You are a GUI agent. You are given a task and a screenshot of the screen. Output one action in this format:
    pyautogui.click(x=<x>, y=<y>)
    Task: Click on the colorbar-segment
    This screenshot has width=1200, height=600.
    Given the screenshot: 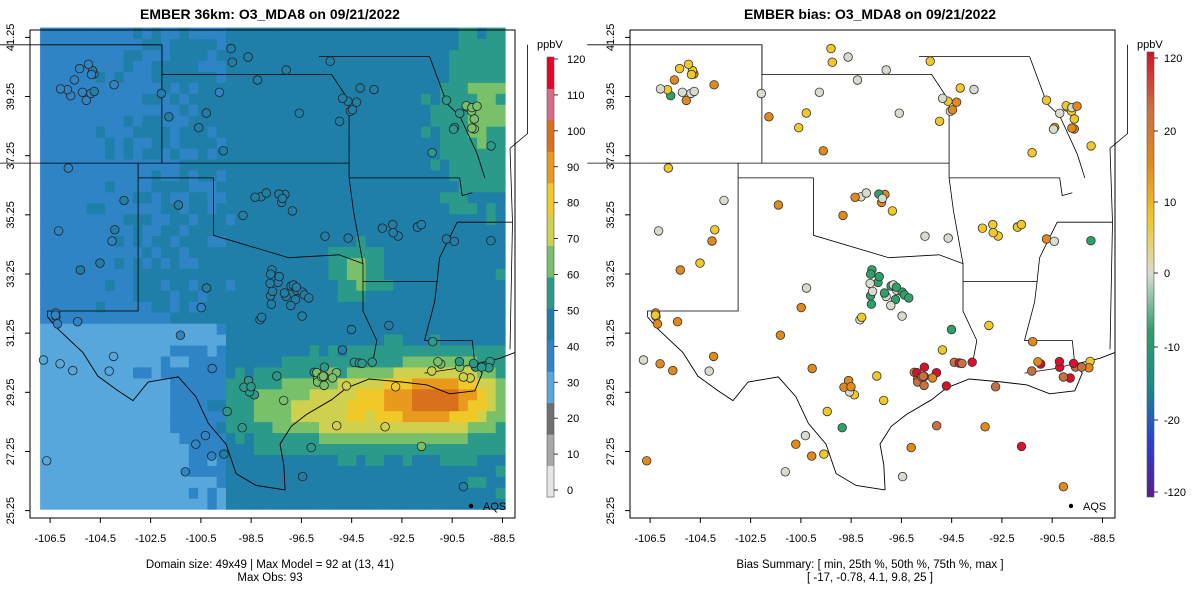 What is the action you would take?
    pyautogui.click(x=550, y=293)
    